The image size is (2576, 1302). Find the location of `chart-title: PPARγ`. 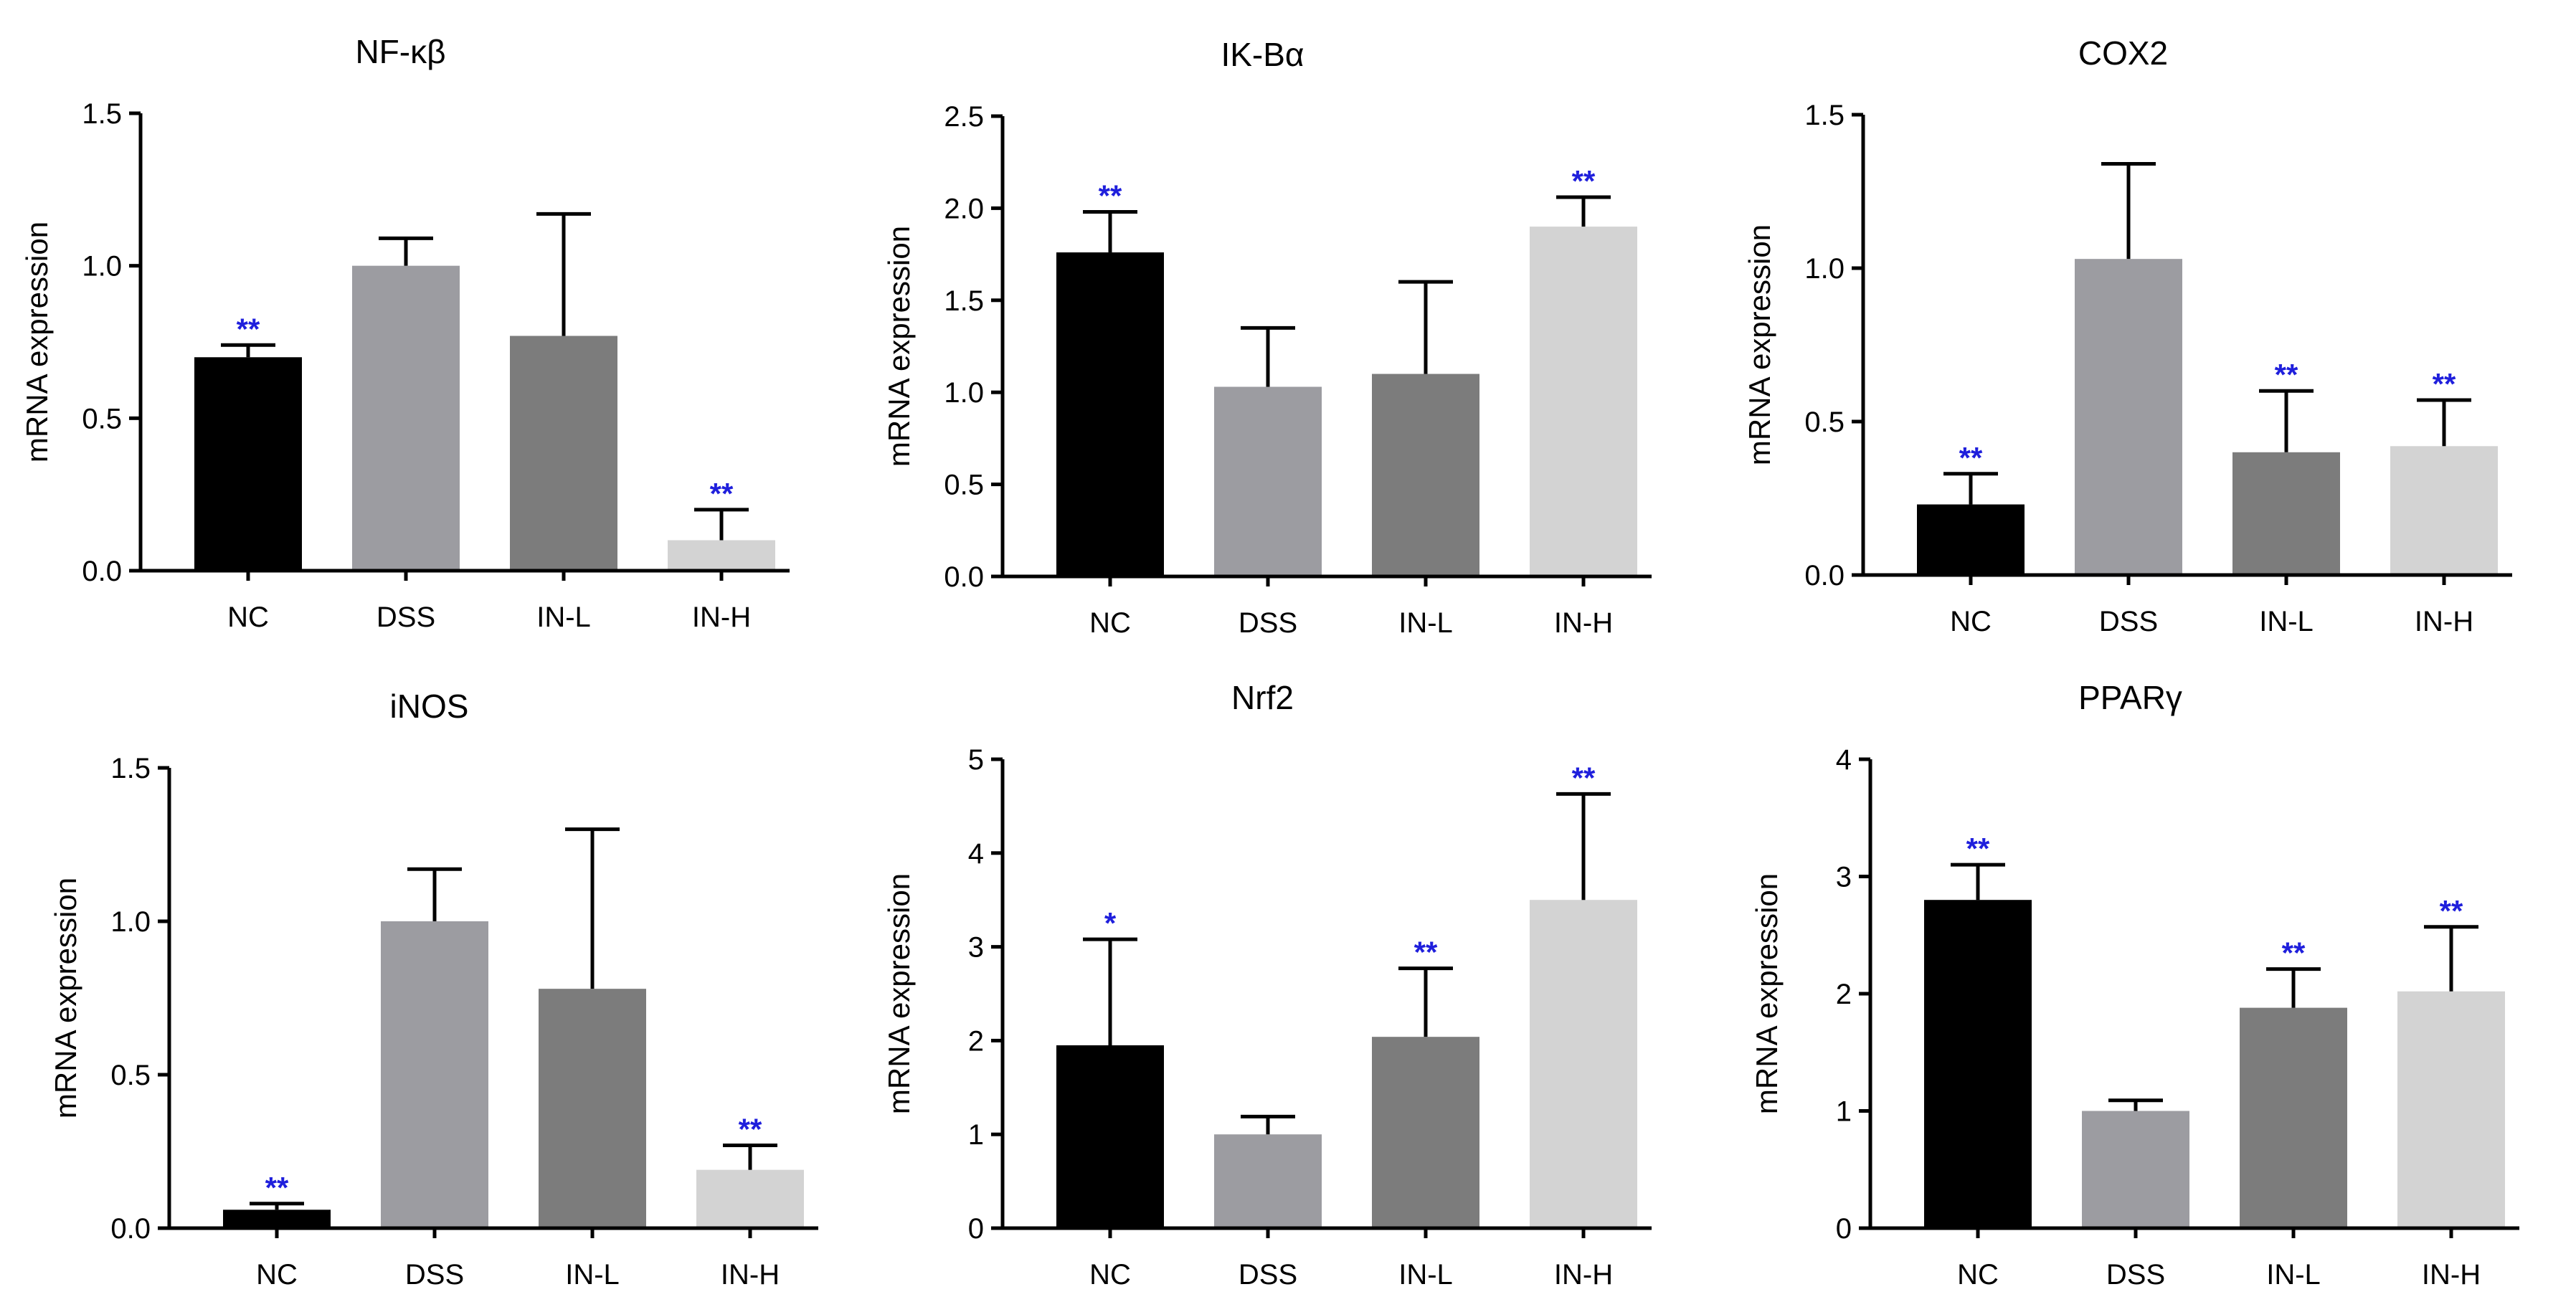

chart-title: PPARγ is located at coordinates (2130, 697).